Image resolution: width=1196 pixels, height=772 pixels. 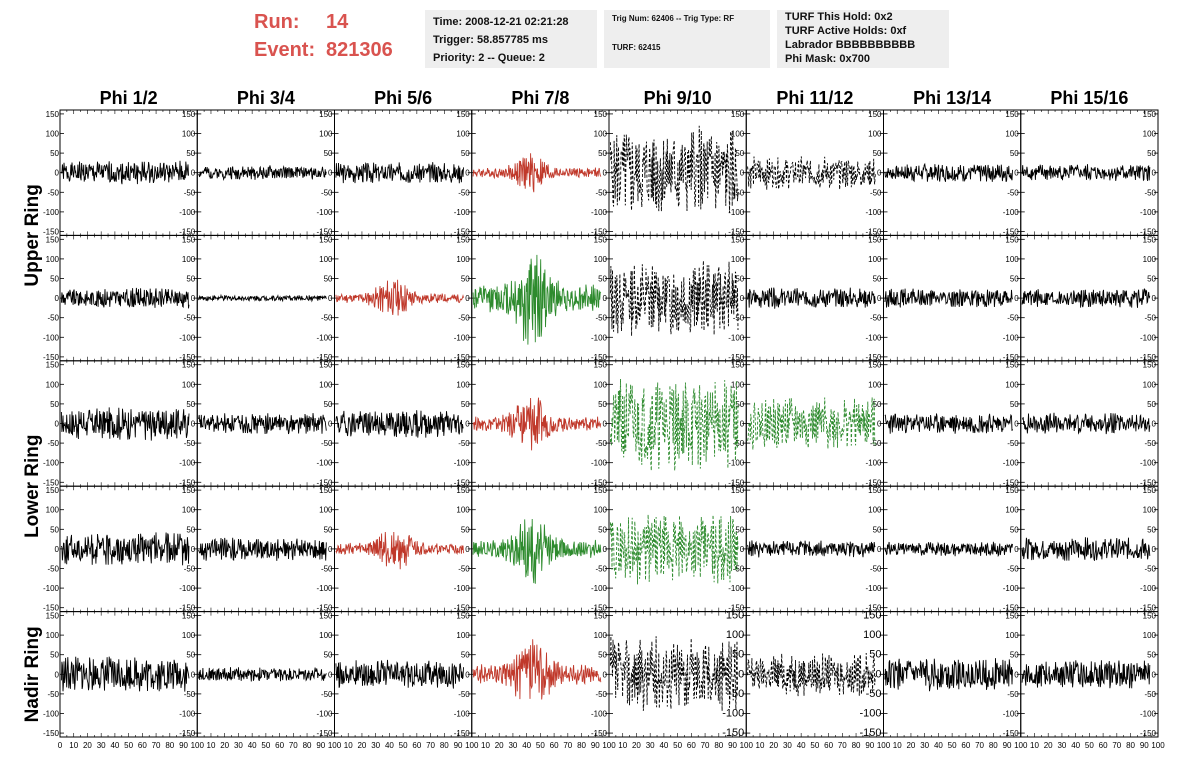 I want to click on column-title: Phi 3/4, so click(x=266, y=98).